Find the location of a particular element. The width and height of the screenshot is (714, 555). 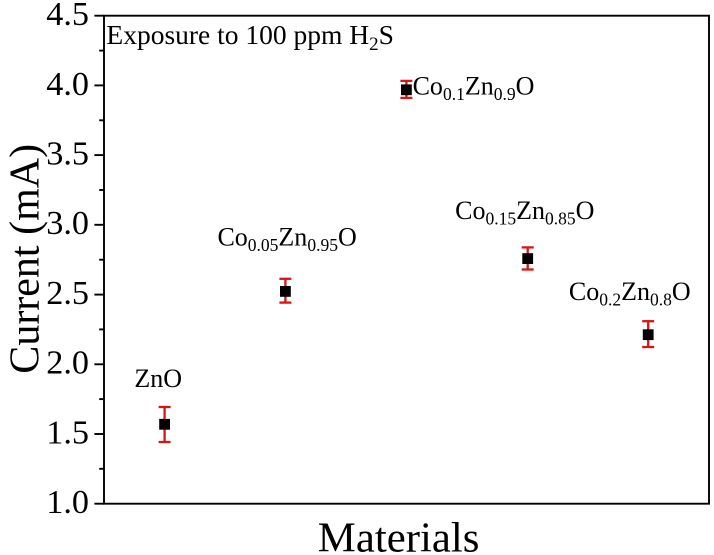

svg-text: 3.5 is located at coordinates (67, 154).